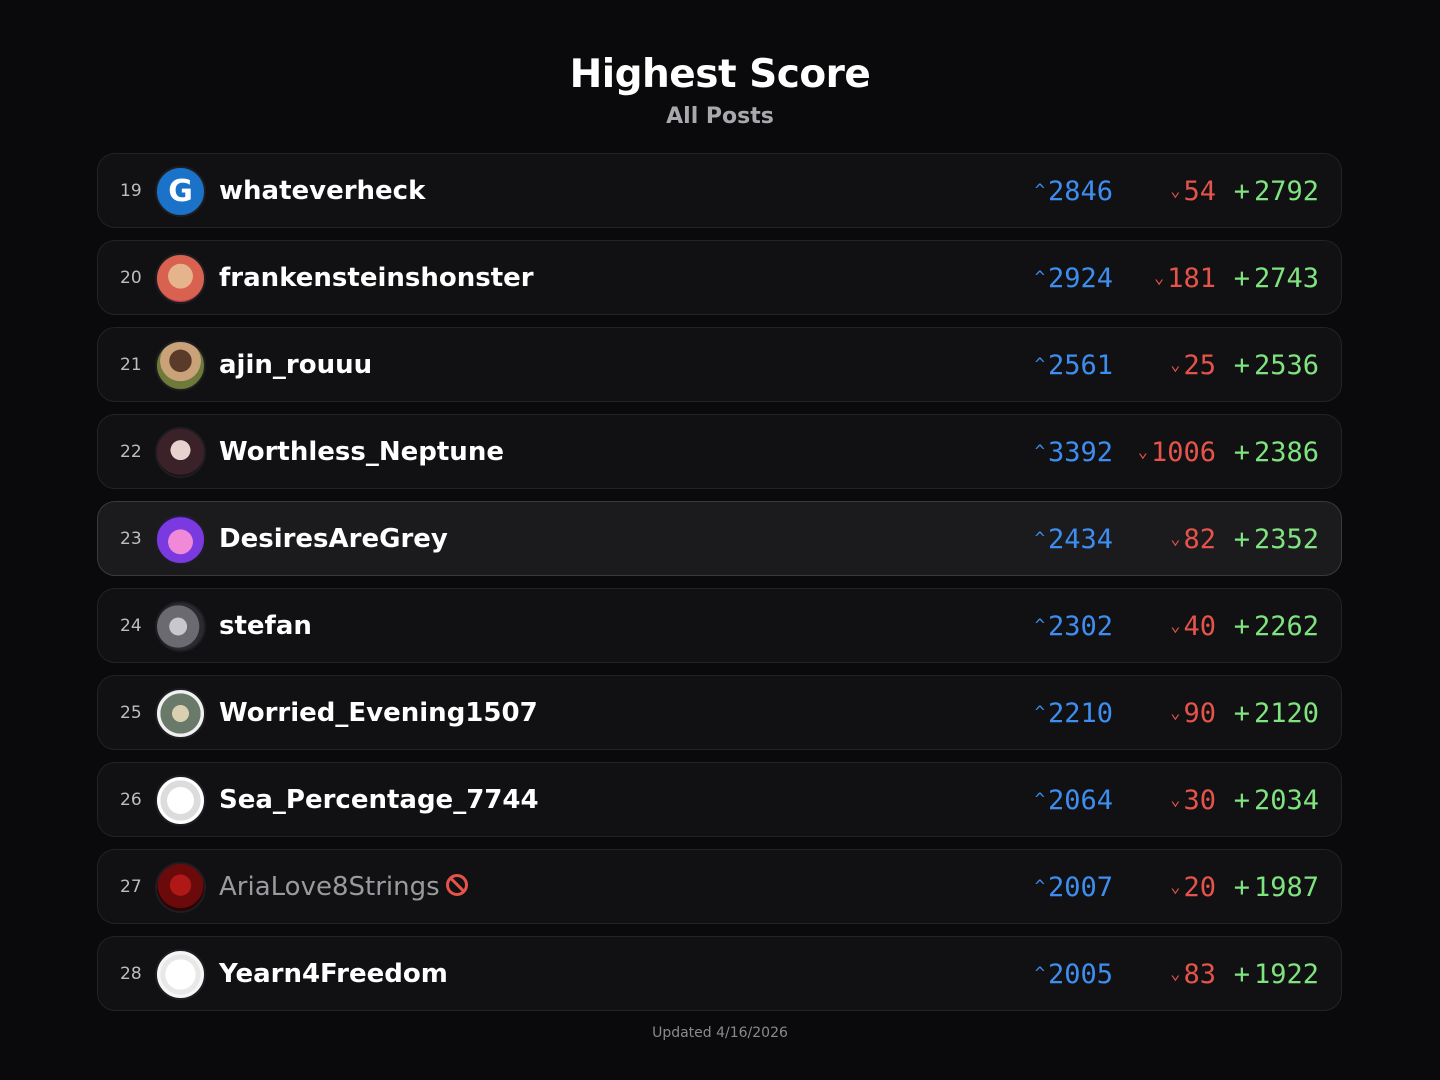 Image resolution: width=1440 pixels, height=1080 pixels. Describe the element at coordinates (719, 886) in the screenshot. I see `leaderboard-row: 27 AriaLove8Strings ^ 2007 ⌄ 20 +1987` at that location.